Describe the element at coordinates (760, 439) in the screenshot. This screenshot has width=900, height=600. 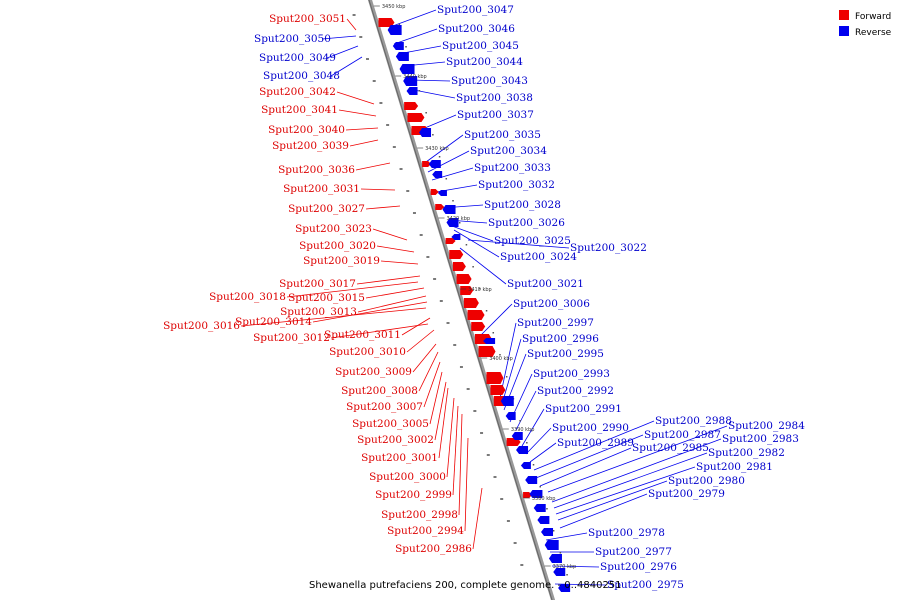
I see `reverse-gene-label: Sput200_2983` at that location.